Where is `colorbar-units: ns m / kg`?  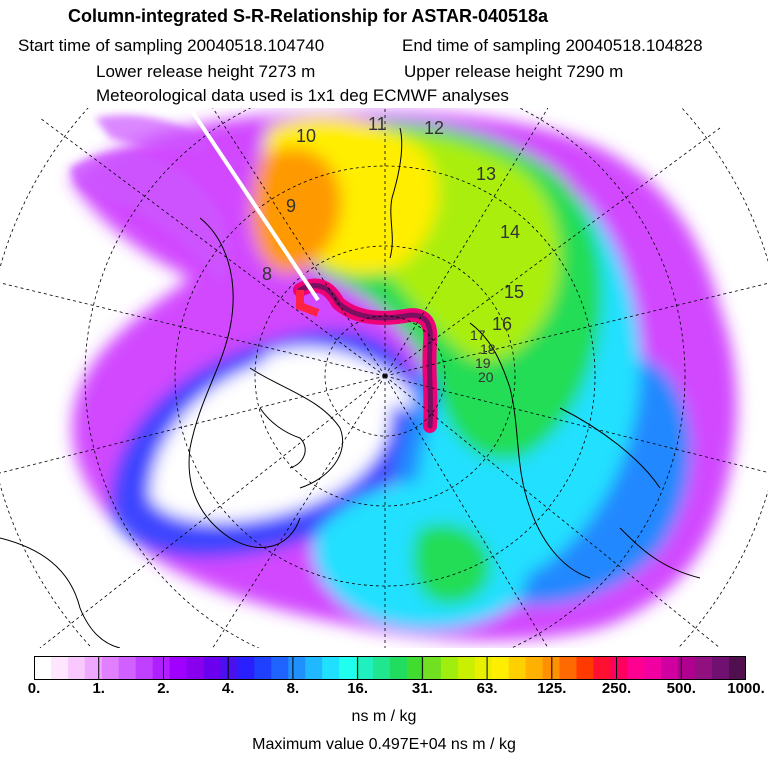 colorbar-units: ns m / kg is located at coordinates (384, 716).